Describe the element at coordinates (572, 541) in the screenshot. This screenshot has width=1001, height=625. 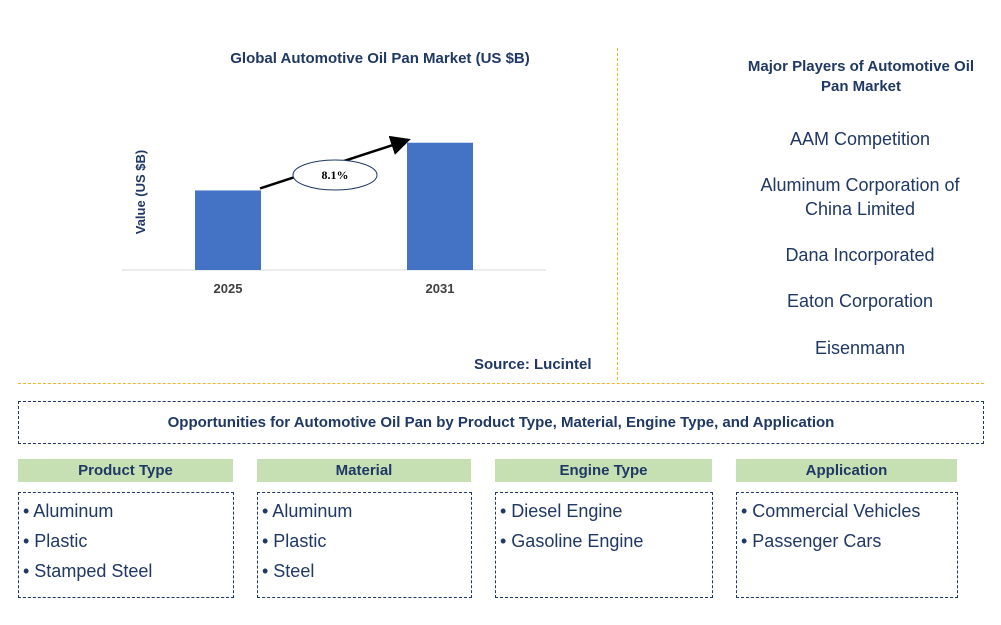
I see `list-item: • Gasoline Engine` at that location.